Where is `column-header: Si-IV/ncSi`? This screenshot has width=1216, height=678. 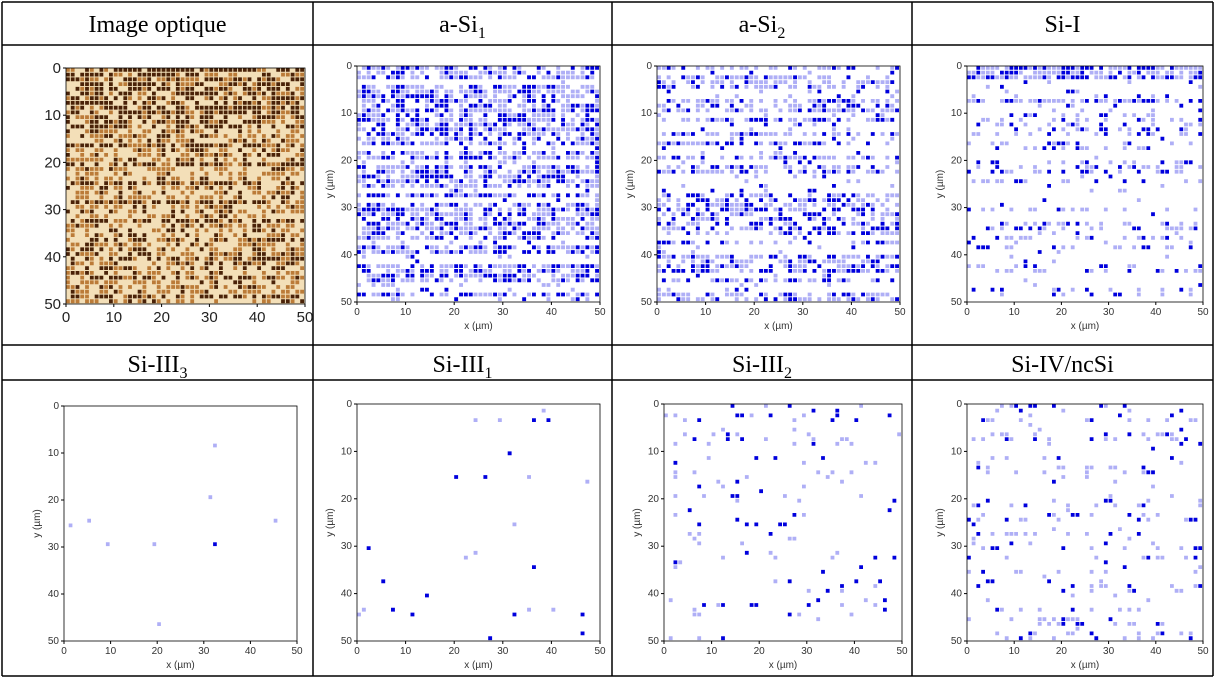
column-header: Si-IV/ncSi is located at coordinates (1062, 365).